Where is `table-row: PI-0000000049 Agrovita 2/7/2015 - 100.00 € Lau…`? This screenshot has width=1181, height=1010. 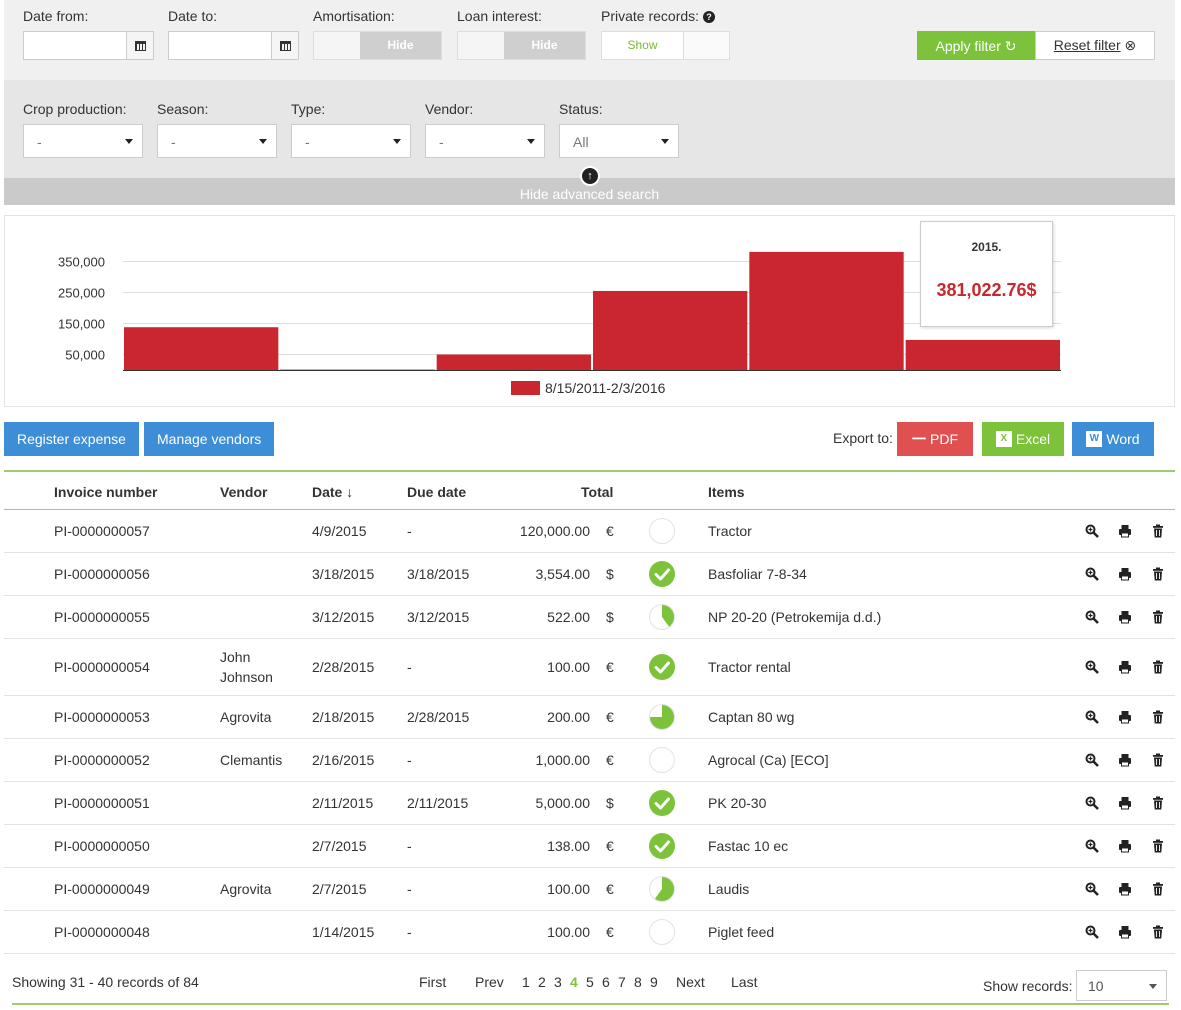 table-row: PI-0000000049 Agrovita 2/7/2015 - 100.00 € Lau… is located at coordinates (589, 889).